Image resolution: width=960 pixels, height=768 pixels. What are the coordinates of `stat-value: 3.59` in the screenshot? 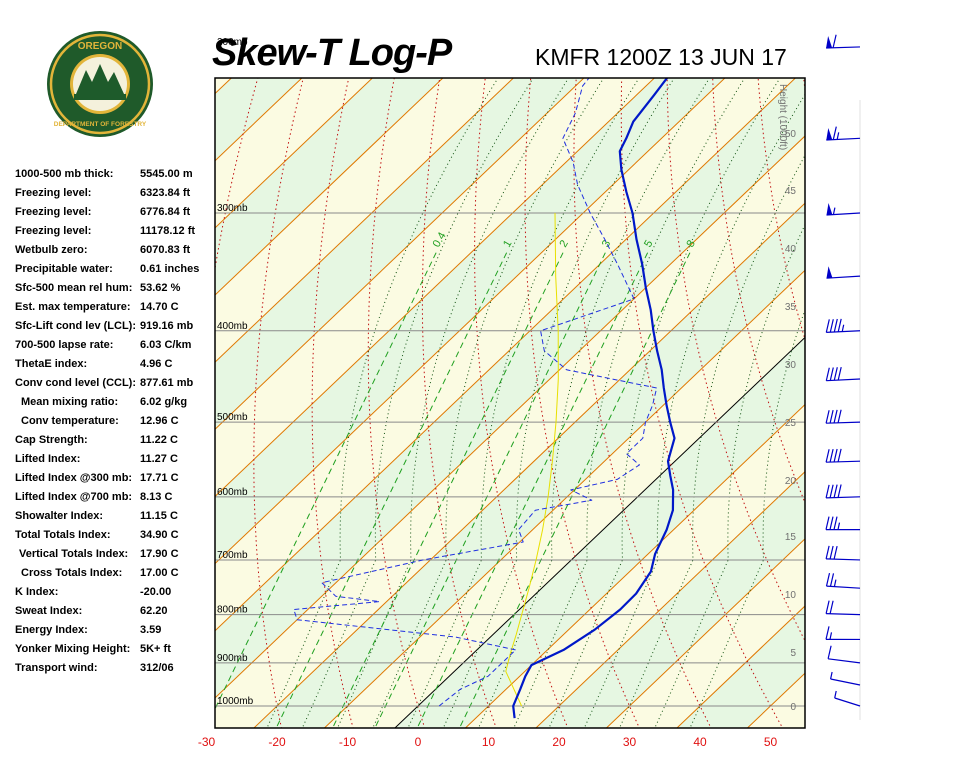 It's located at (151, 630).